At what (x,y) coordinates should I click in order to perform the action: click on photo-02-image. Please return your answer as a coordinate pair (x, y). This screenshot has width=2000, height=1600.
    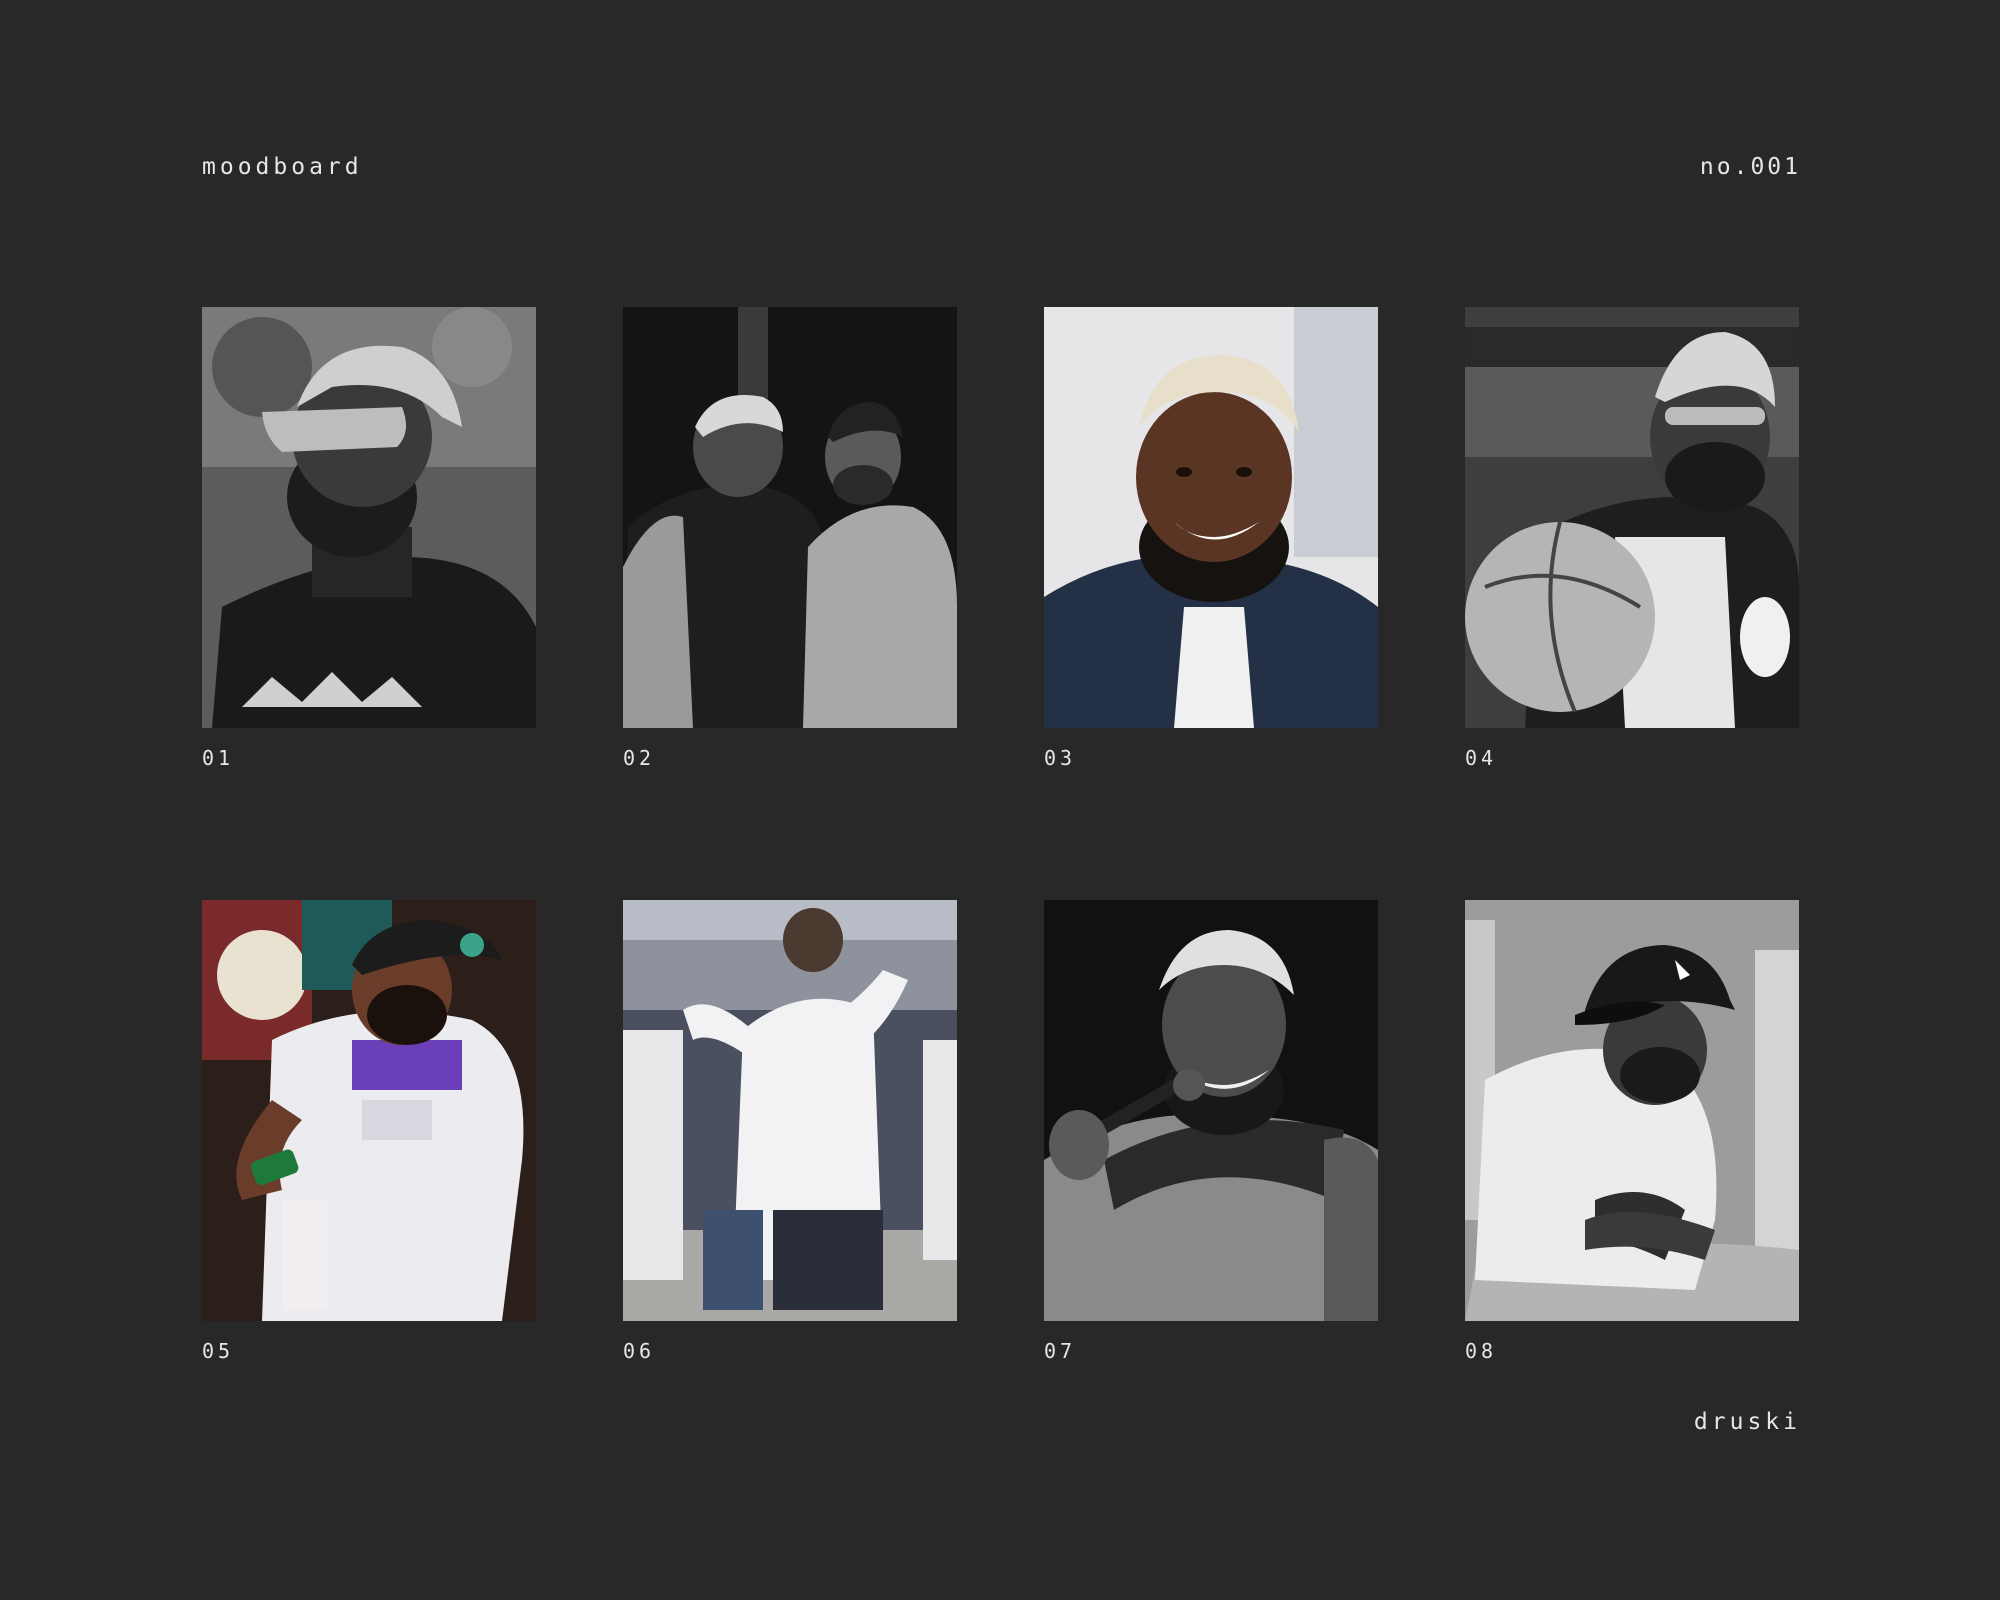
    Looking at the image, I should click on (790, 517).